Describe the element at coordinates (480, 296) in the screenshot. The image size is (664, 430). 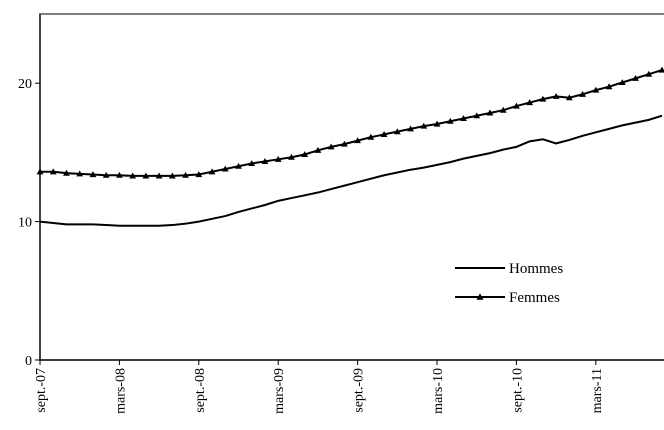
I see `legend-marker` at that location.